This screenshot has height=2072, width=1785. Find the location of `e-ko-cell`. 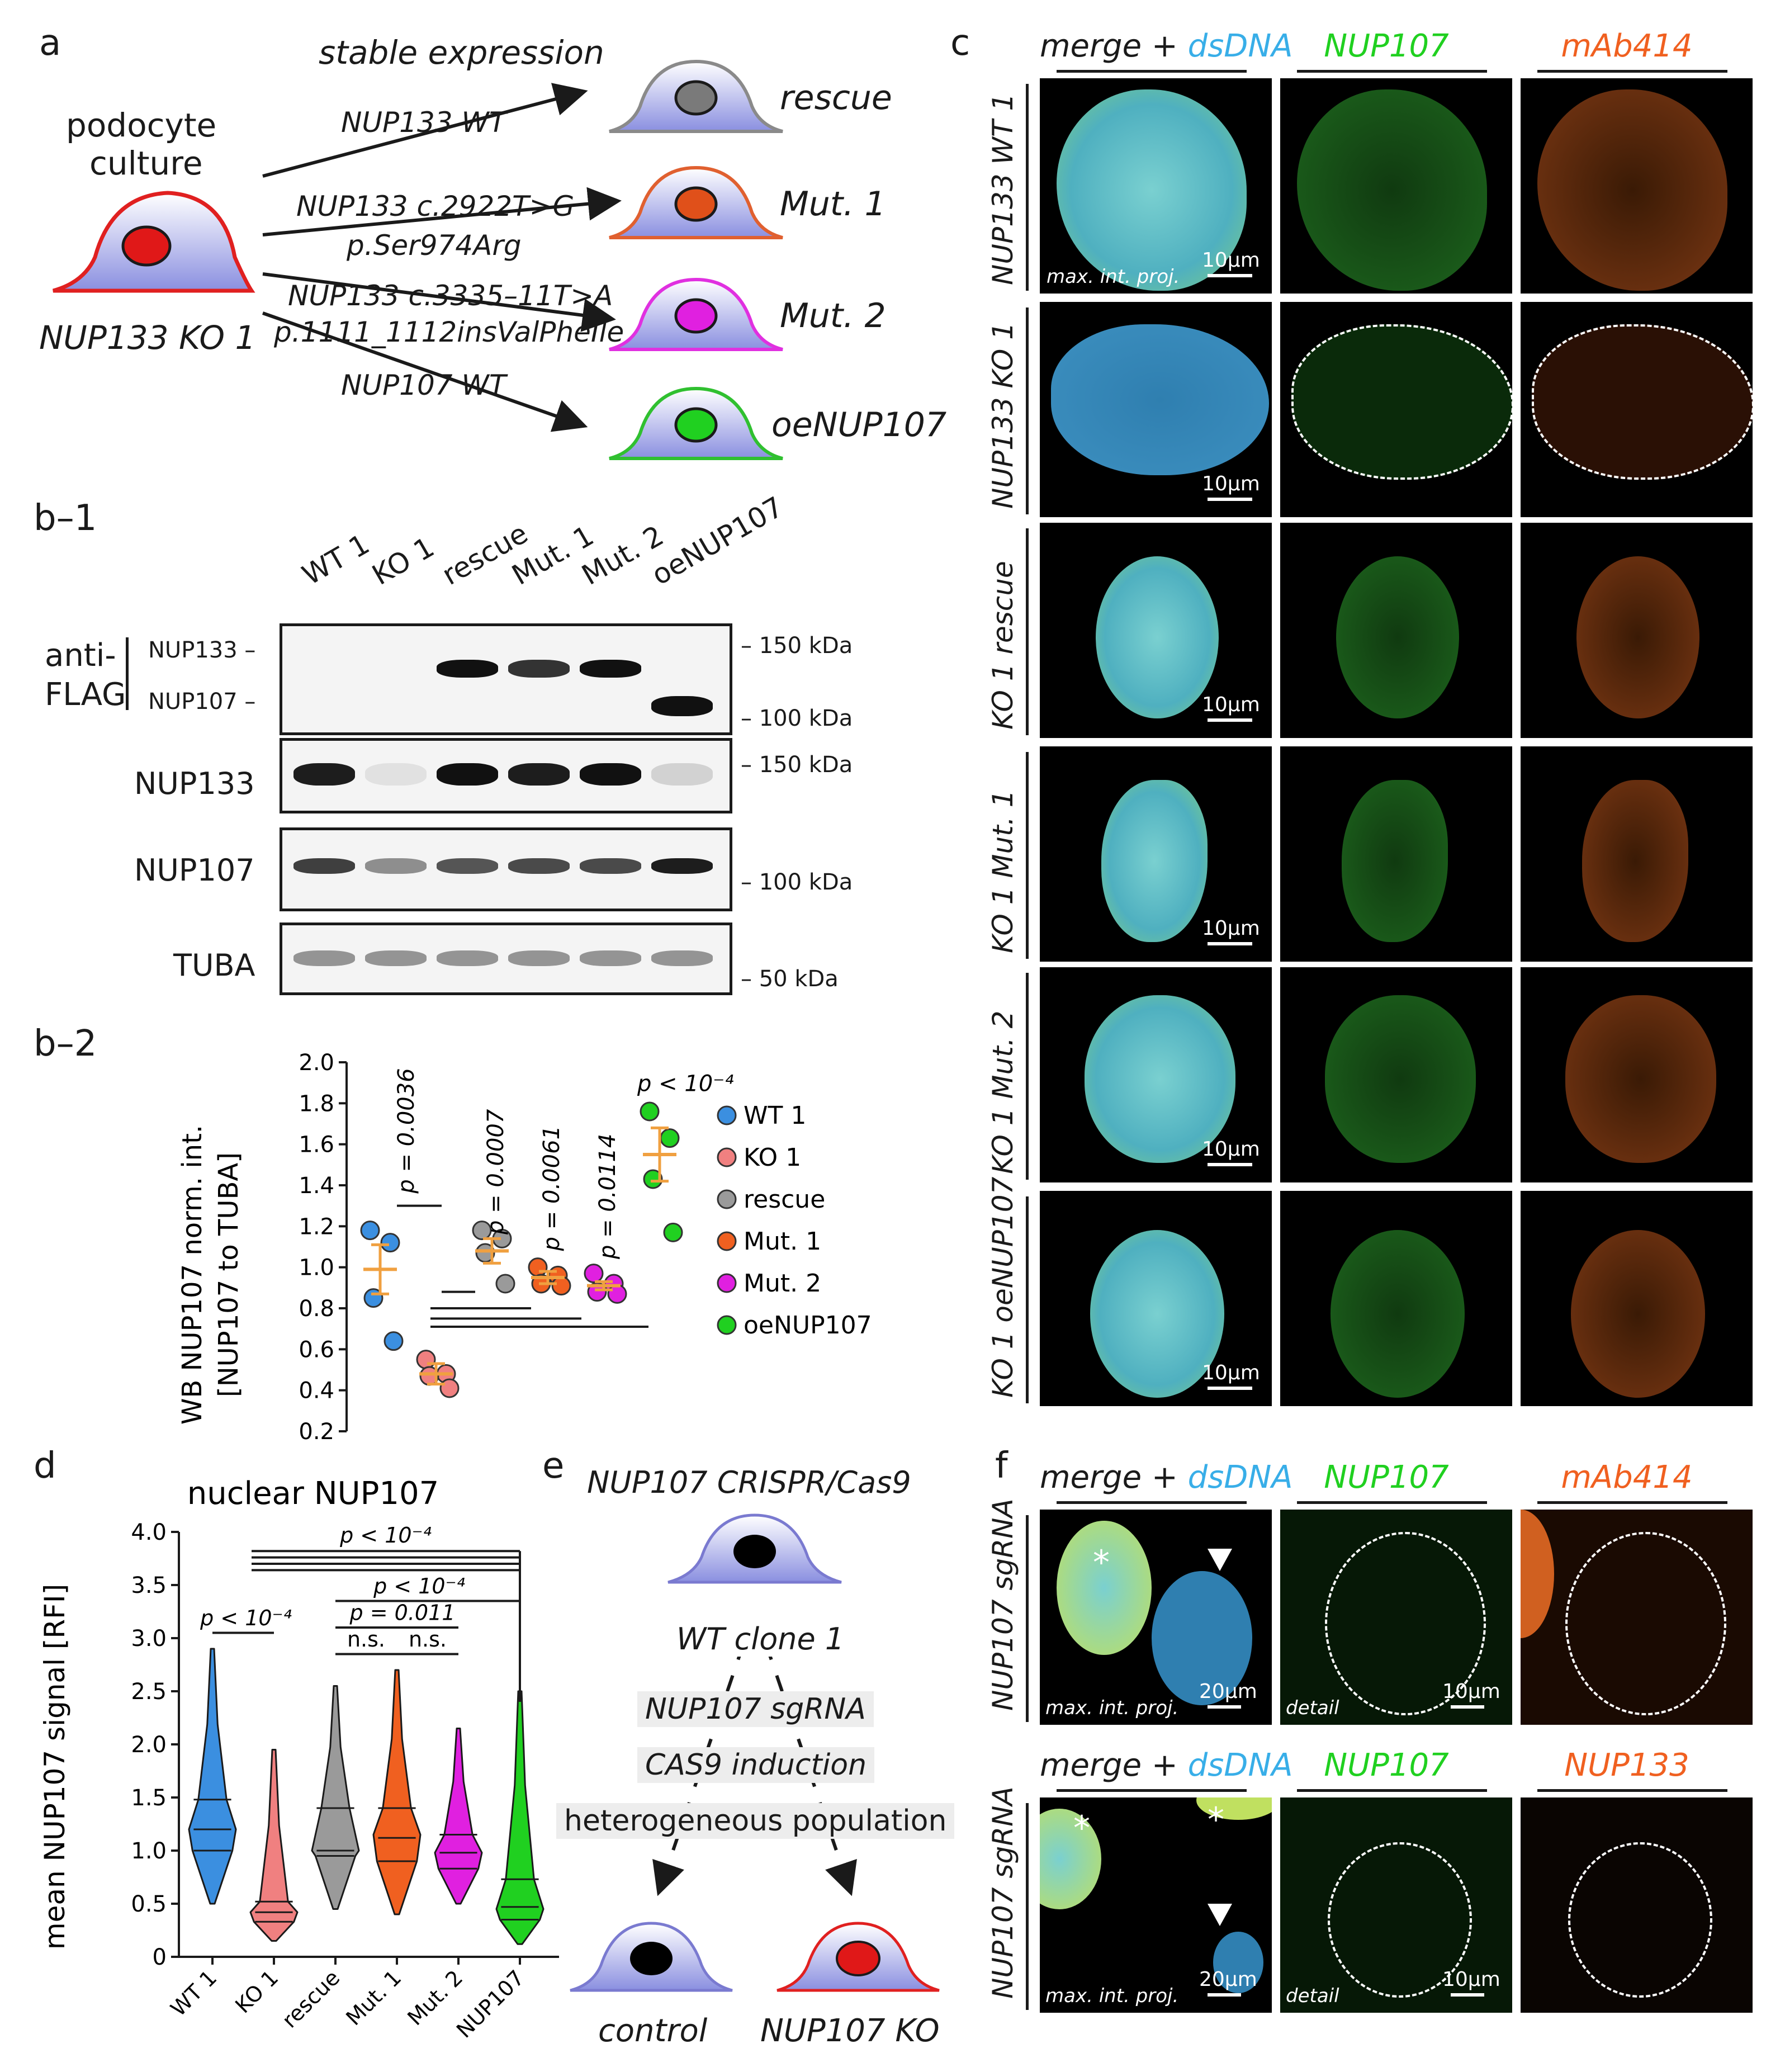

e-ko-cell is located at coordinates (858, 1957).